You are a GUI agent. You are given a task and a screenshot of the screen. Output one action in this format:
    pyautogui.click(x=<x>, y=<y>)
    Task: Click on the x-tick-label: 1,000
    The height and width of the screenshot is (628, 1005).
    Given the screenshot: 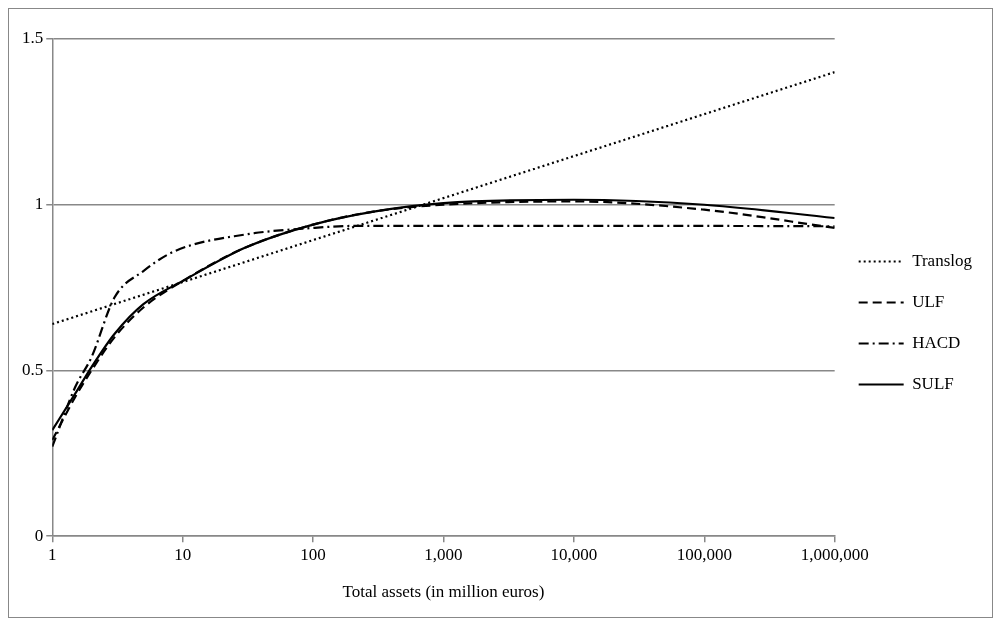 What is the action you would take?
    pyautogui.click(x=443, y=554)
    